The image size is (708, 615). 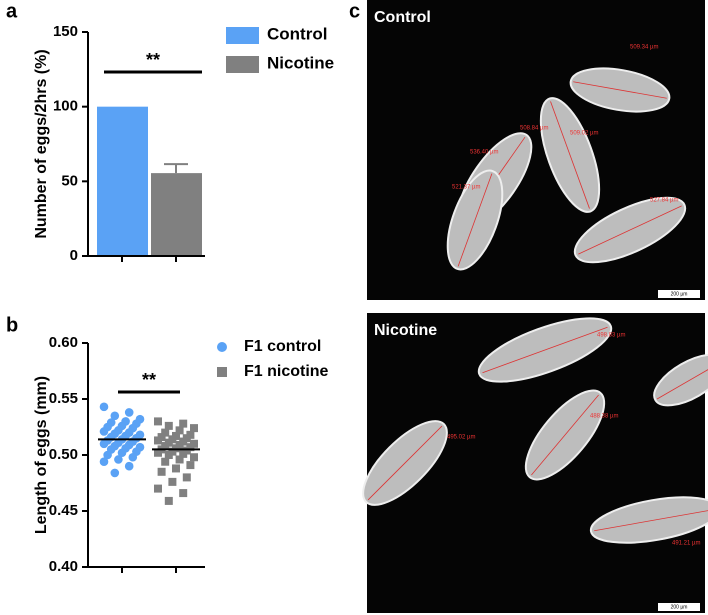 I want to click on y-tick-label: 50, so click(x=69, y=180).